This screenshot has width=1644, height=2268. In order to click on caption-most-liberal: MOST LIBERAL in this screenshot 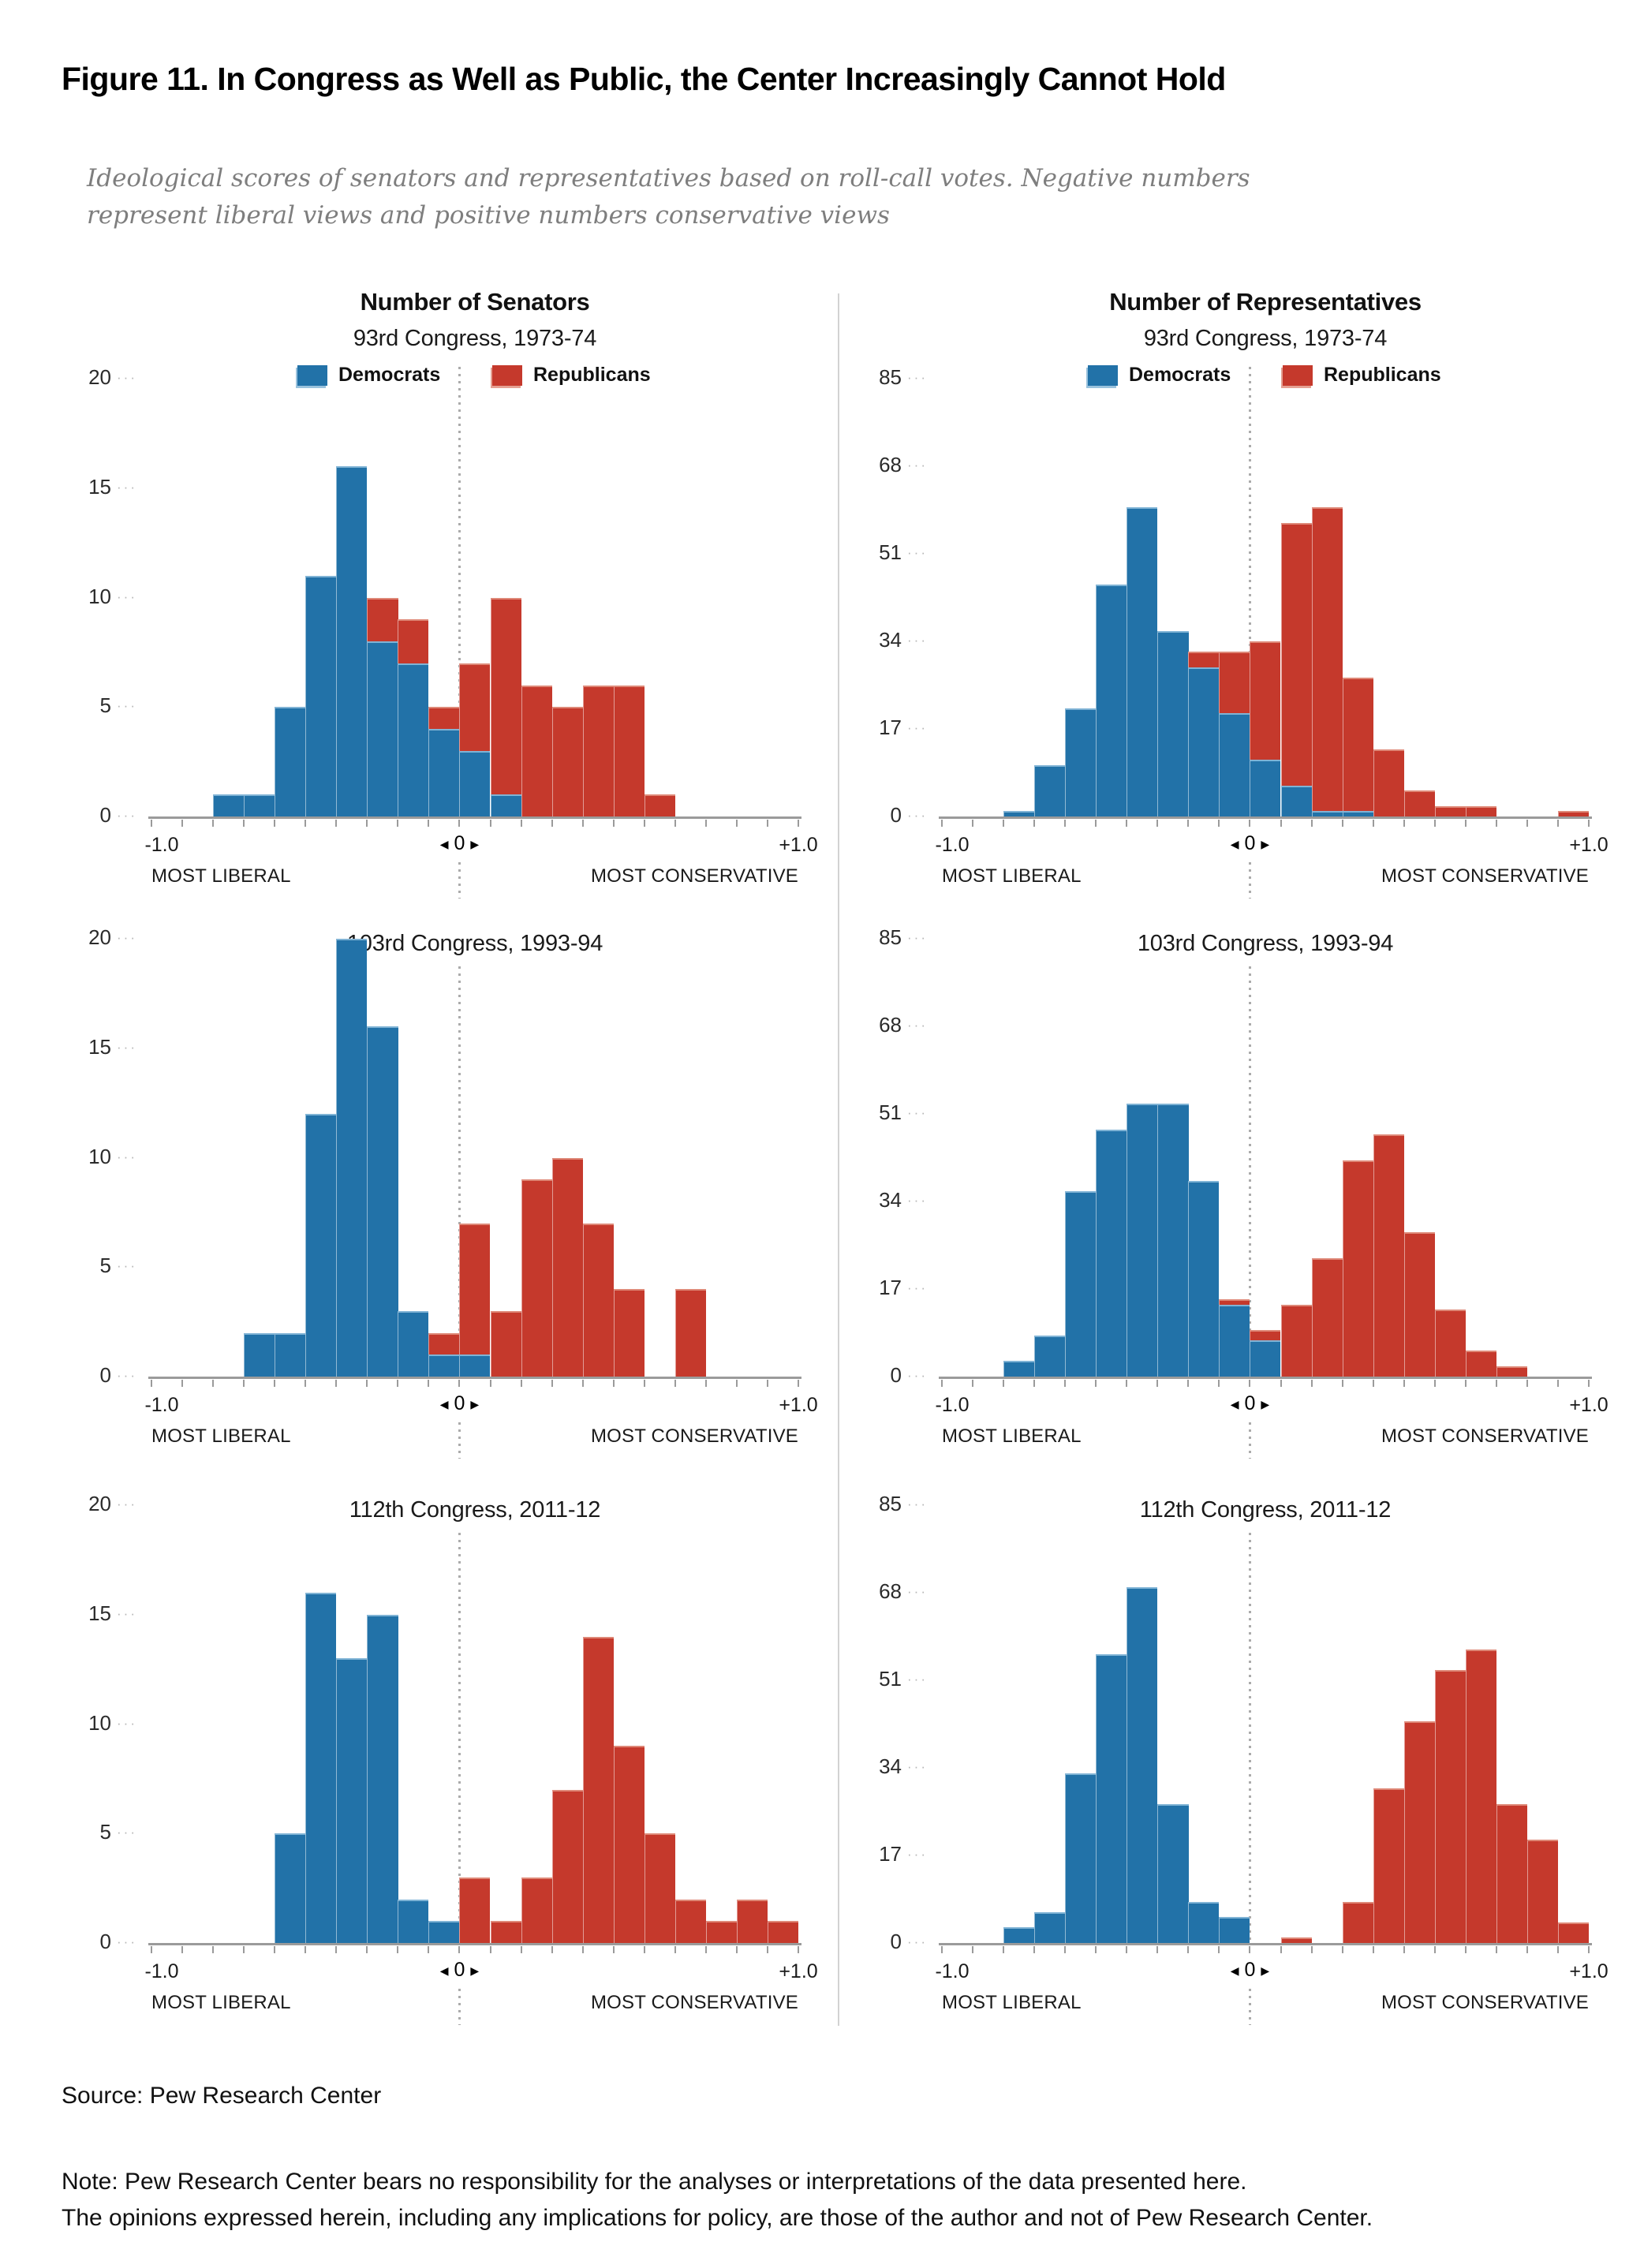, I will do `click(1012, 1436)`.